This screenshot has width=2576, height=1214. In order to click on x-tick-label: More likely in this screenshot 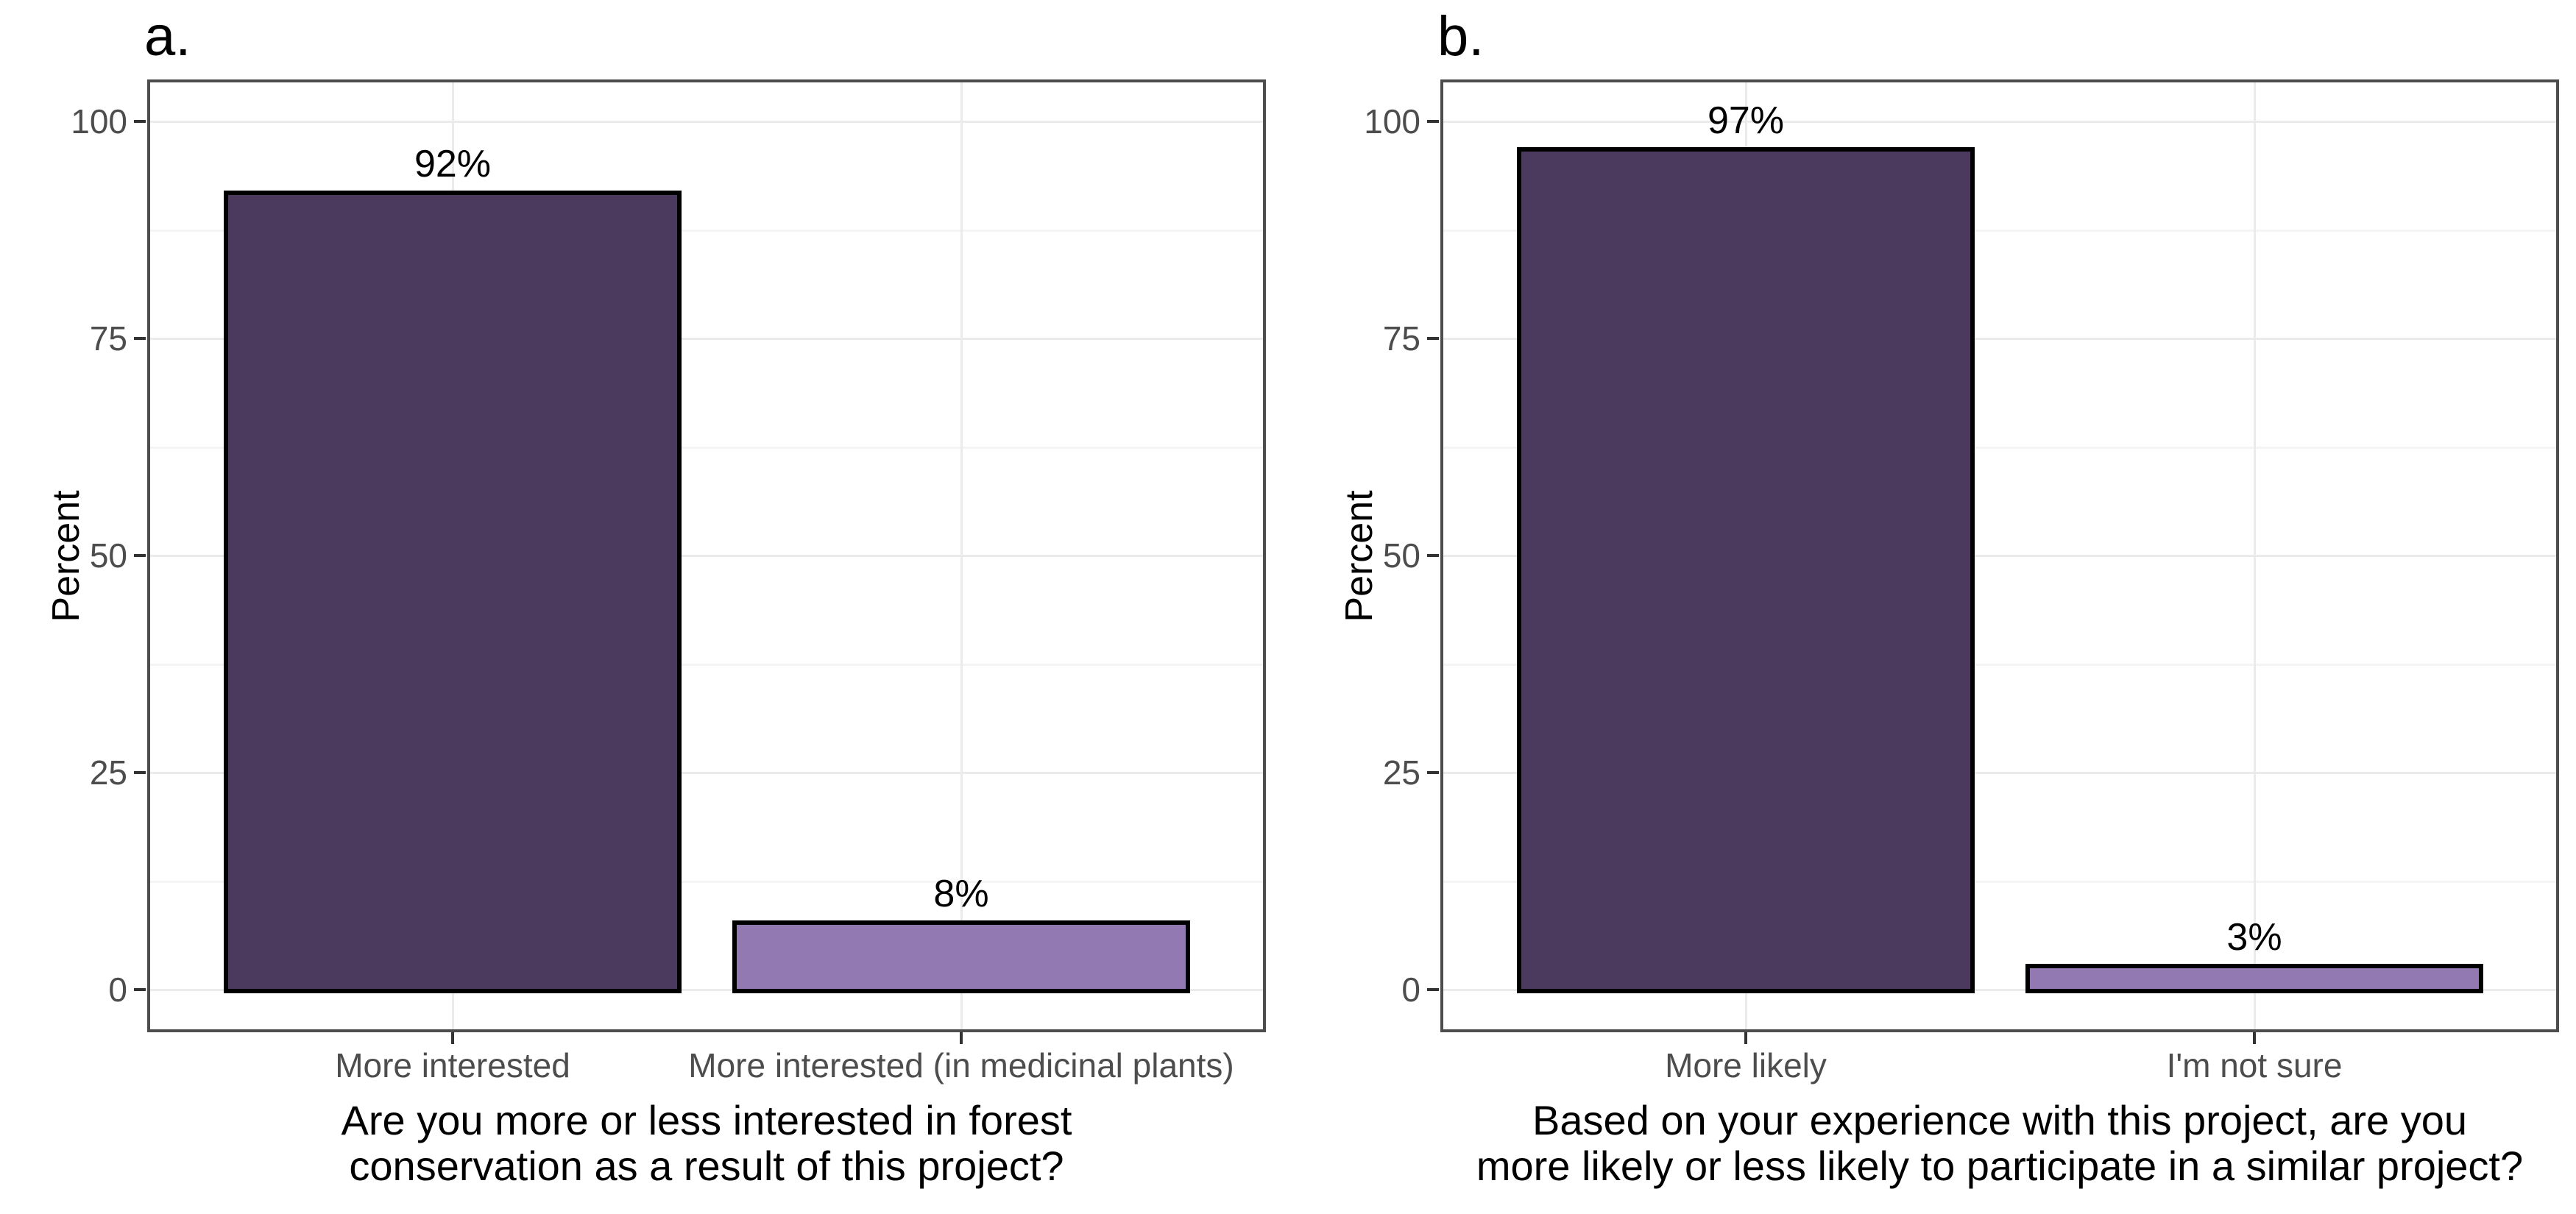, I will do `click(1746, 1065)`.